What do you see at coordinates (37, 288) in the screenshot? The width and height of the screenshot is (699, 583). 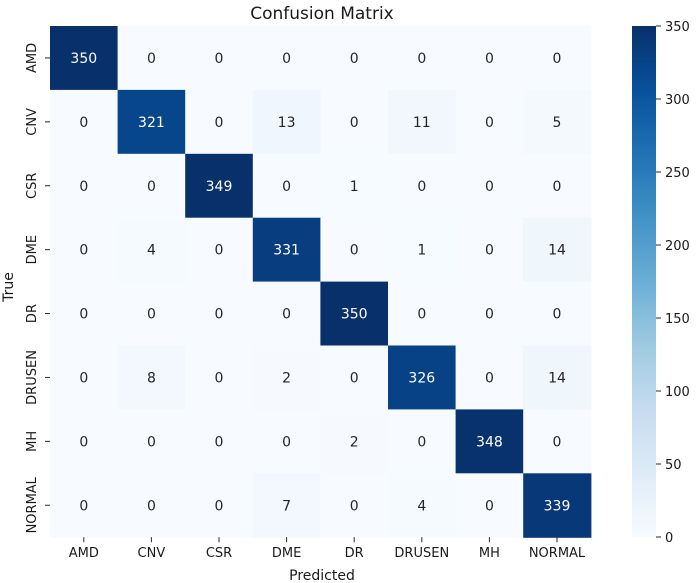 I see `y-axis-ticks: AMD CNV CSR DME DR DRUSEN MH NORMAL` at bounding box center [37, 288].